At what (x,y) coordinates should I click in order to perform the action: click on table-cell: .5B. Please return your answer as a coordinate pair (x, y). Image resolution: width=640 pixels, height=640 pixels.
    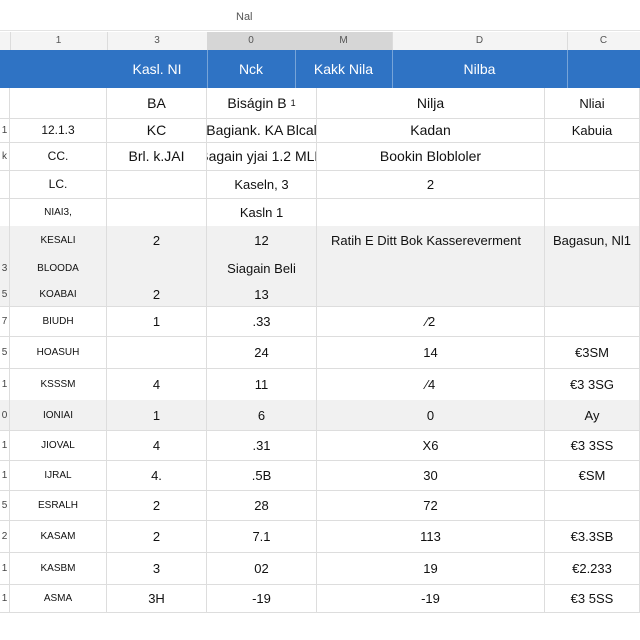
    Looking at the image, I should click on (262, 475).